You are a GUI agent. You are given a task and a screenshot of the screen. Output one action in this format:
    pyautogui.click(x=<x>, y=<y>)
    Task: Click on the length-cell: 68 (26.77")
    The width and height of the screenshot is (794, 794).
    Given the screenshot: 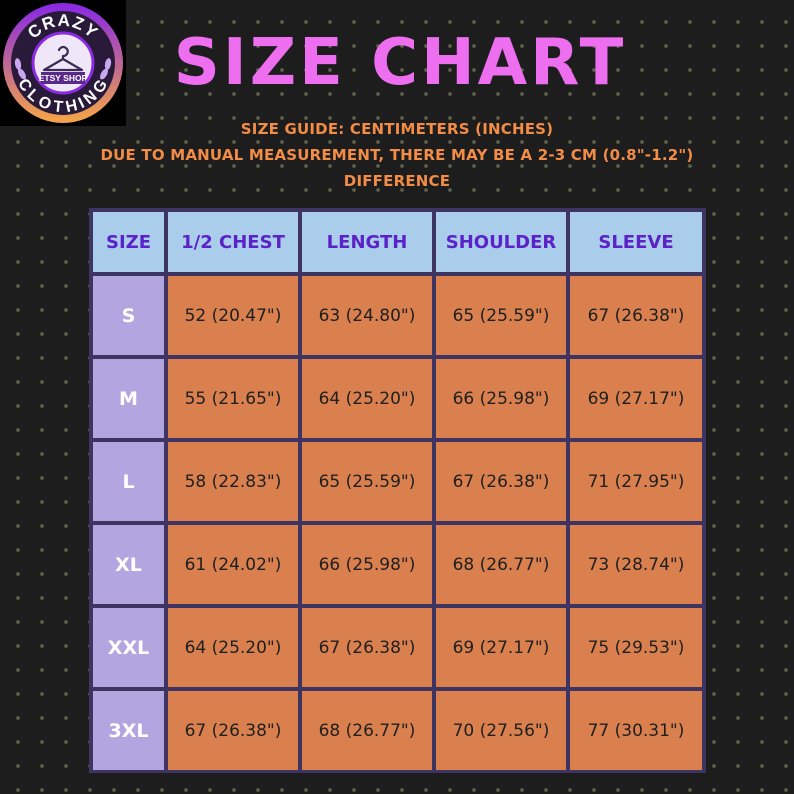 What is the action you would take?
    pyautogui.click(x=367, y=730)
    